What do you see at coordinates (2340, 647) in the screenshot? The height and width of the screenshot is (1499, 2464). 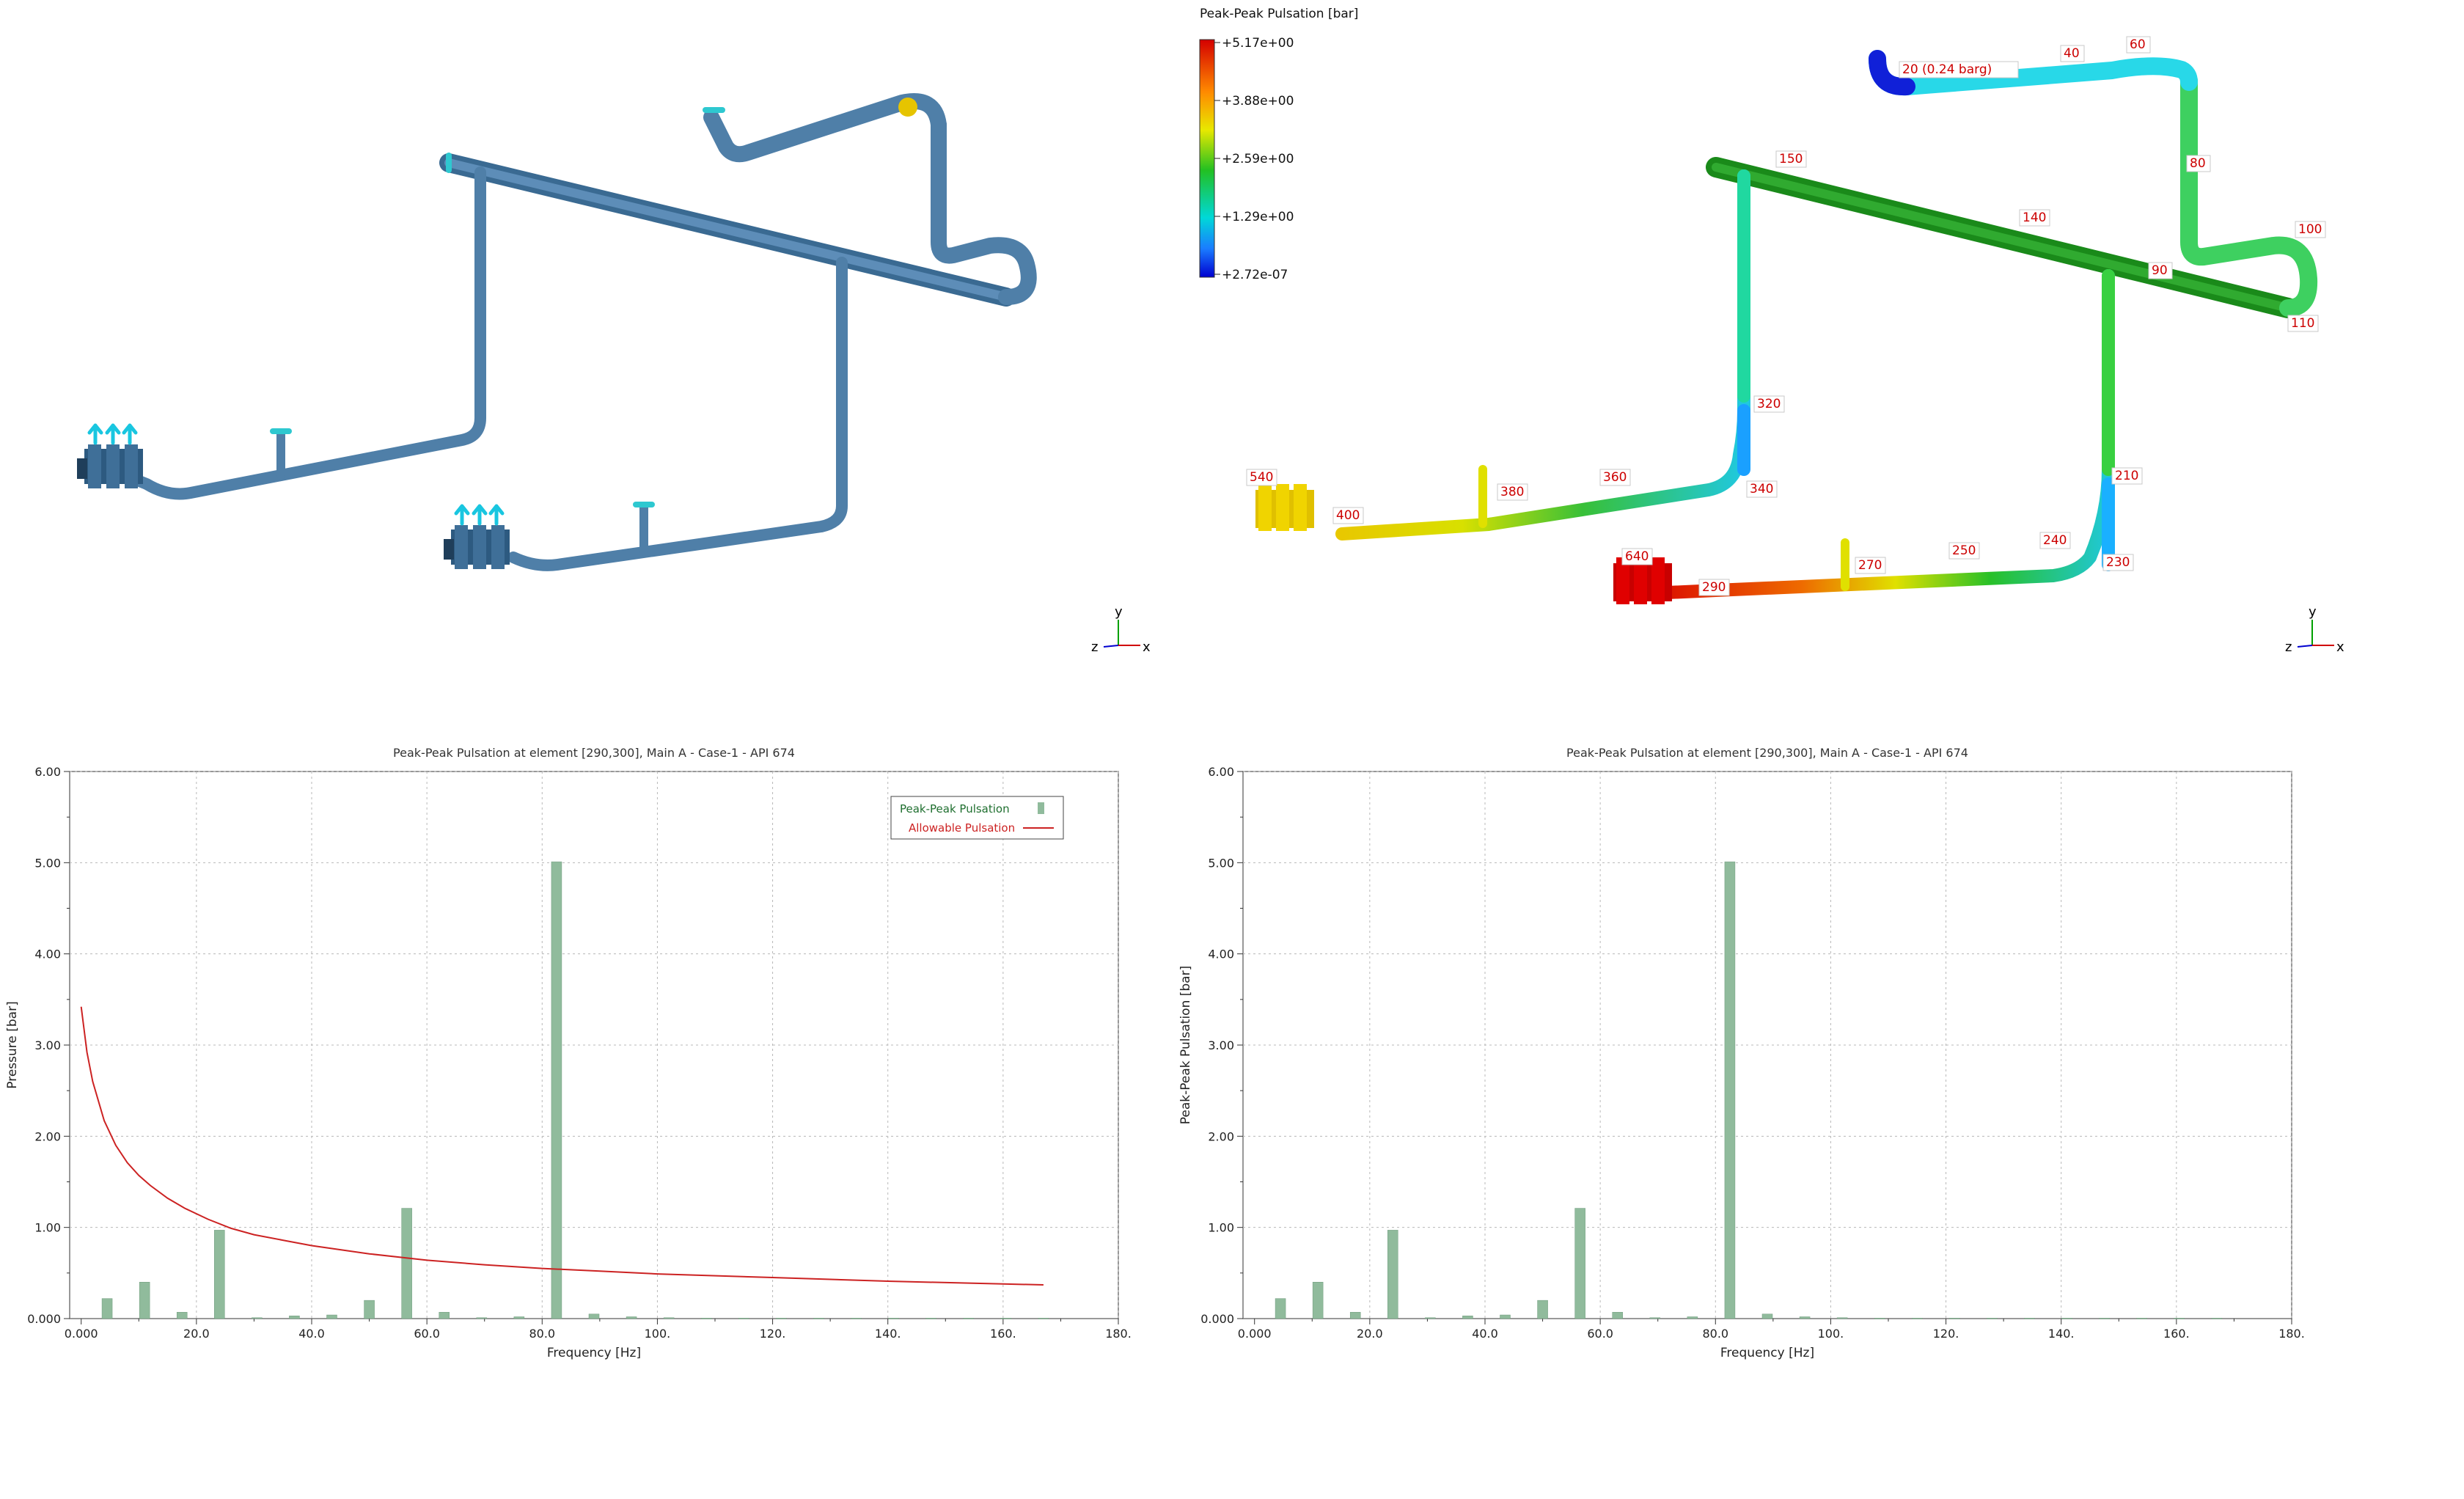 I see `triad-x-label: x` at bounding box center [2340, 647].